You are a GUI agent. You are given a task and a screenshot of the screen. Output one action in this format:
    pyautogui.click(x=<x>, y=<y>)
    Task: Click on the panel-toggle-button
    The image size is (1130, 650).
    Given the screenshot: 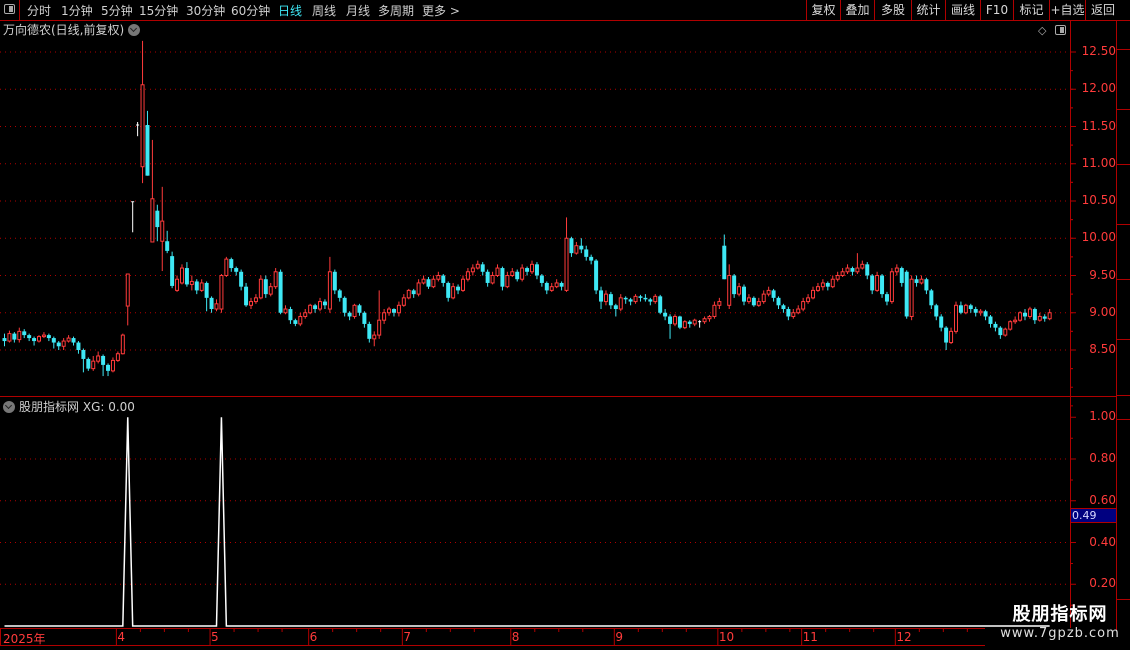 What is the action you would take?
    pyautogui.click(x=10, y=10)
    